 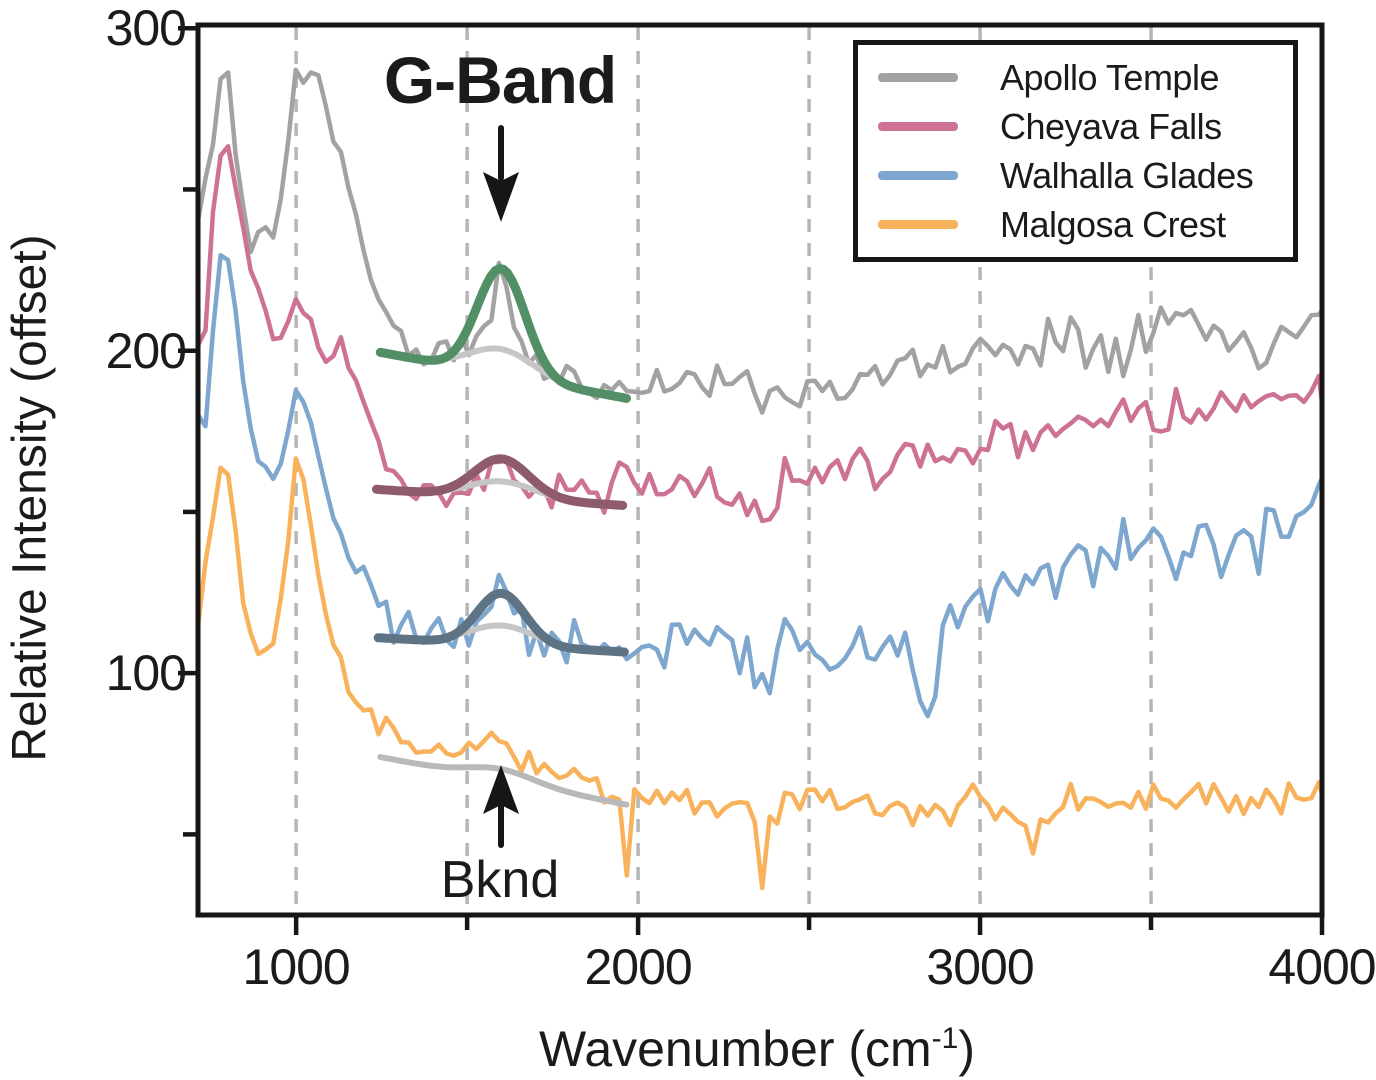 What do you see at coordinates (945, 1038) in the screenshot?
I see `x-axis-title-superscript: -1` at bounding box center [945, 1038].